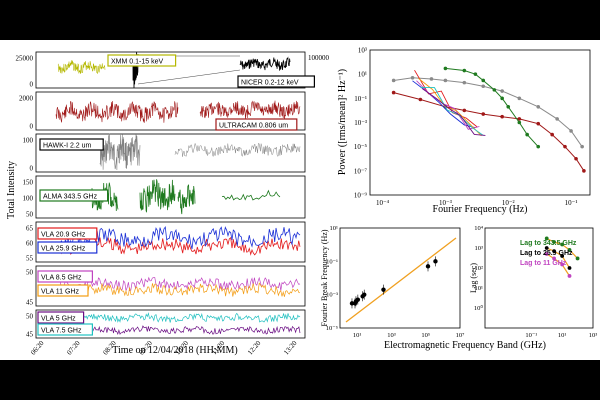  What do you see at coordinates (360, 123) in the screenshot?
I see `psd-ytick: 10⁻³` at bounding box center [360, 123].